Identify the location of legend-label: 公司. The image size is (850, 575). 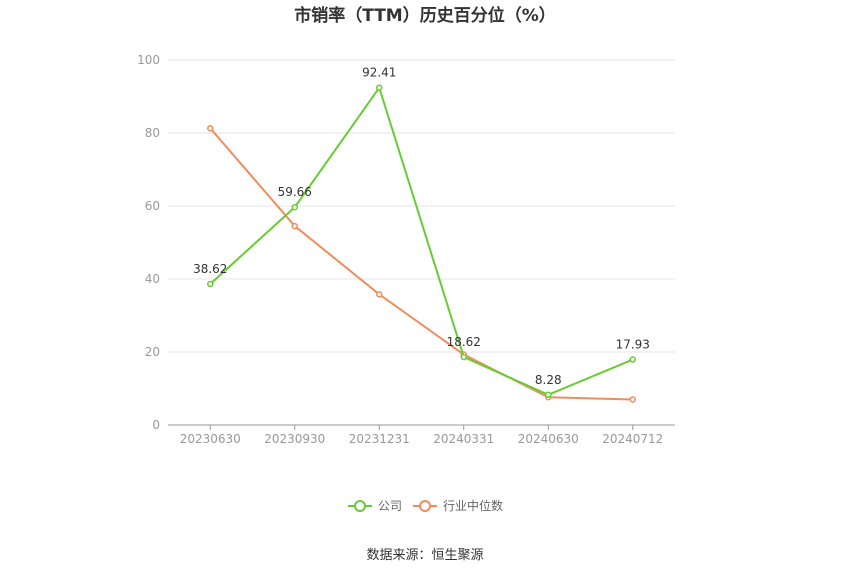
(390, 506).